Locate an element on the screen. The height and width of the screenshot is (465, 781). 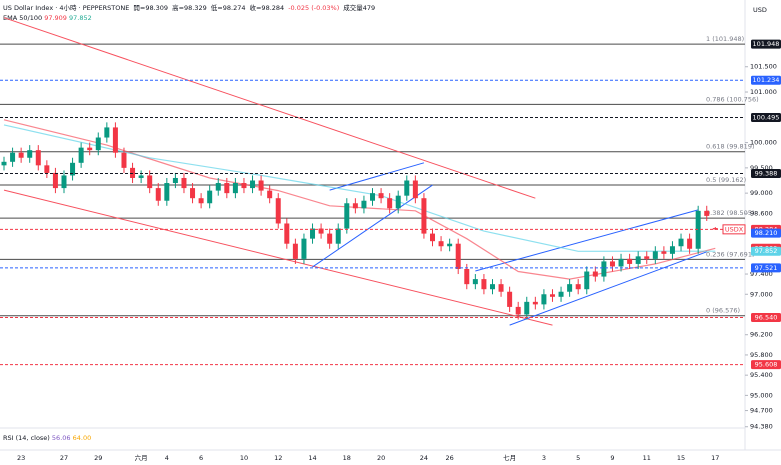
chart-title: US Dollar Index · 4小時 · PEPPERSTONE is located at coordinates (66, 7).